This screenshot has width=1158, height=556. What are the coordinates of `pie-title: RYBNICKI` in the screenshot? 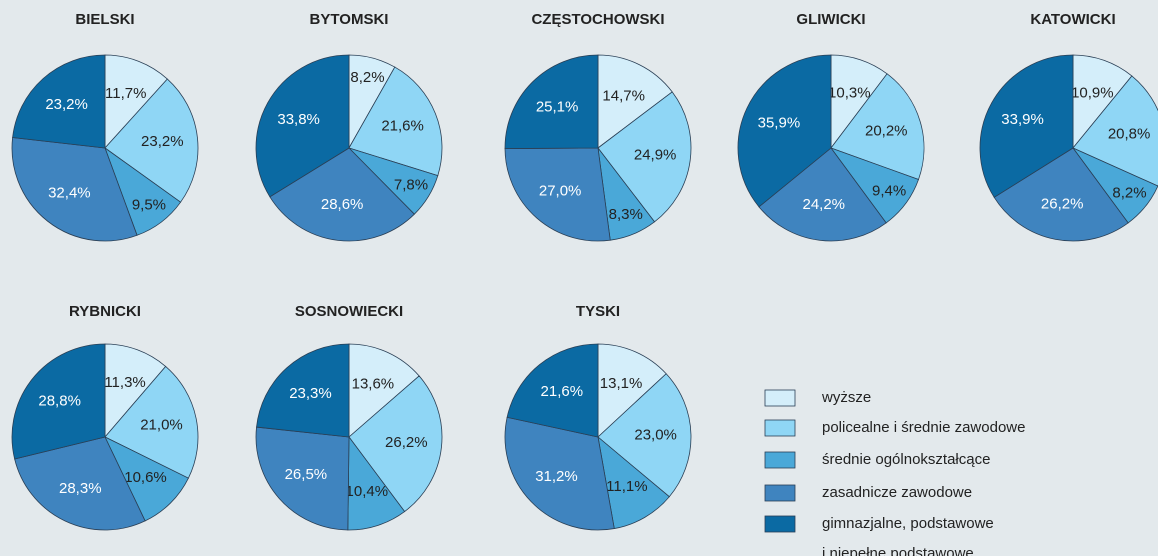 It's located at (105, 311).